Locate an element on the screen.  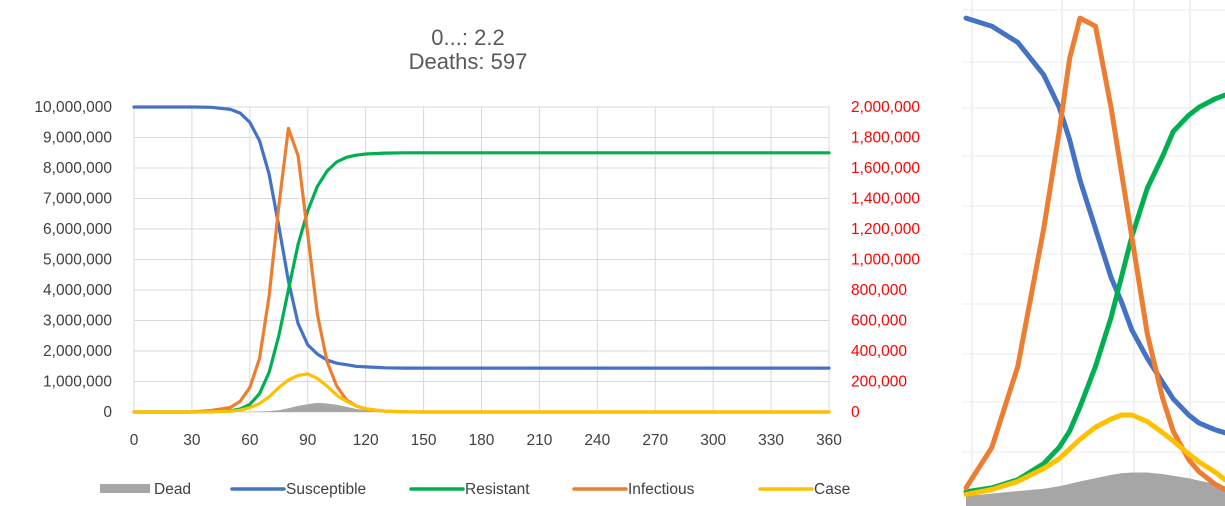
y-right-tick-label: 1,600,000 is located at coordinates (885, 168).